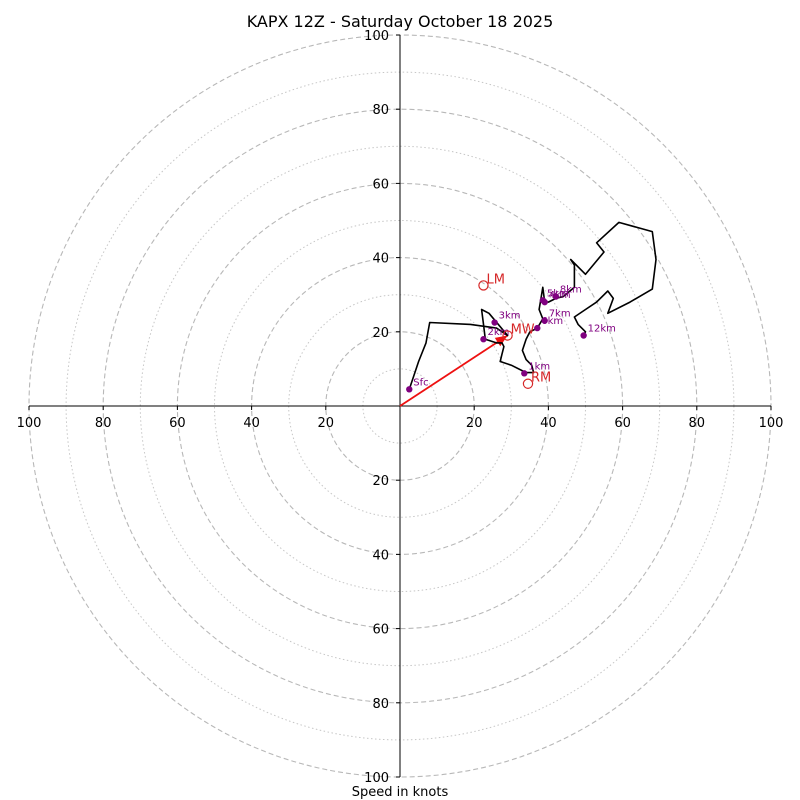  Describe the element at coordinates (380, 333) in the screenshot. I see `tick-top-20: 20` at that location.